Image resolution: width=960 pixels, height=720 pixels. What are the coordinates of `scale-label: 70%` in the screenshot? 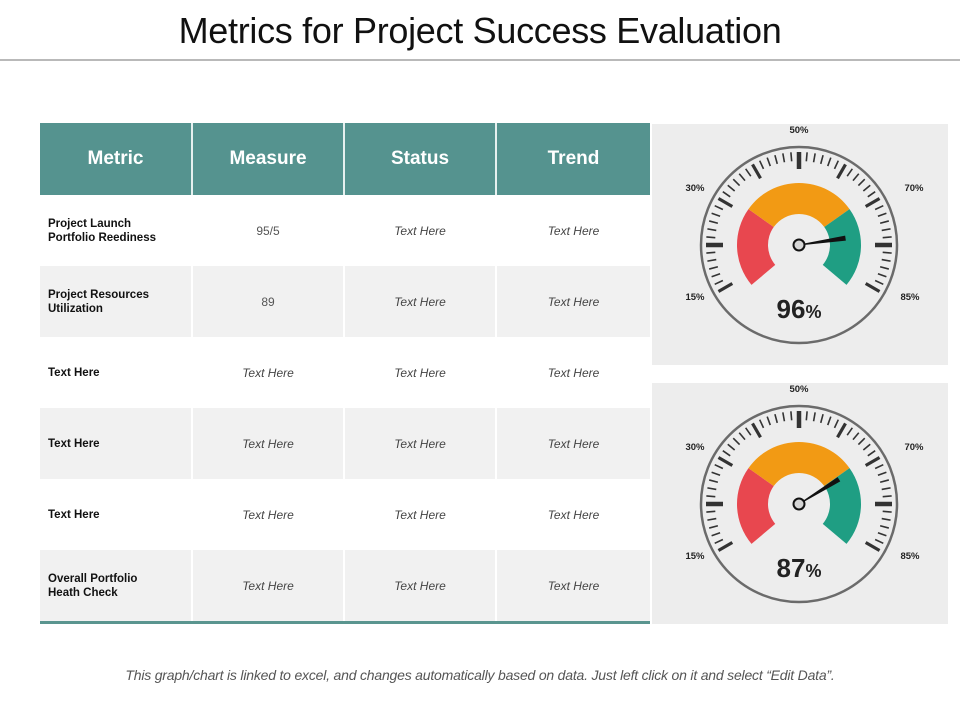 It's located at (914, 188).